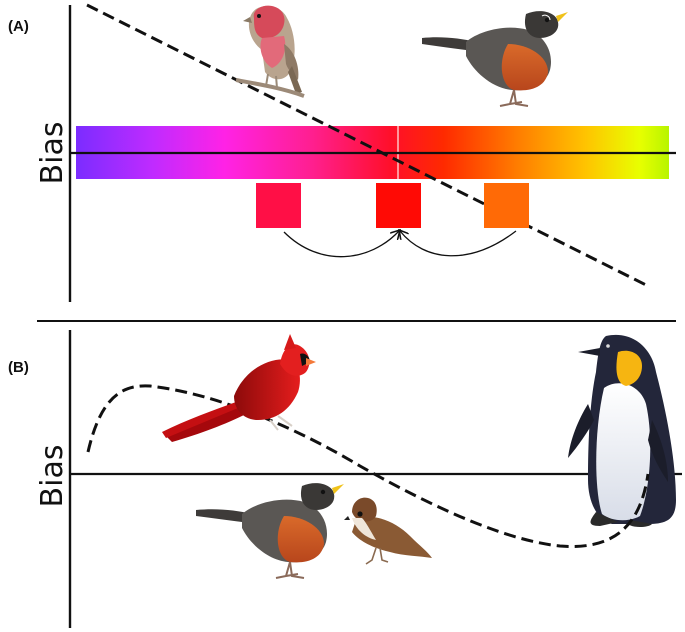 Image resolution: width=685 pixels, height=632 pixels. Describe the element at coordinates (388, 531) in the screenshot. I see `tree-sparrow-illustration` at that location.